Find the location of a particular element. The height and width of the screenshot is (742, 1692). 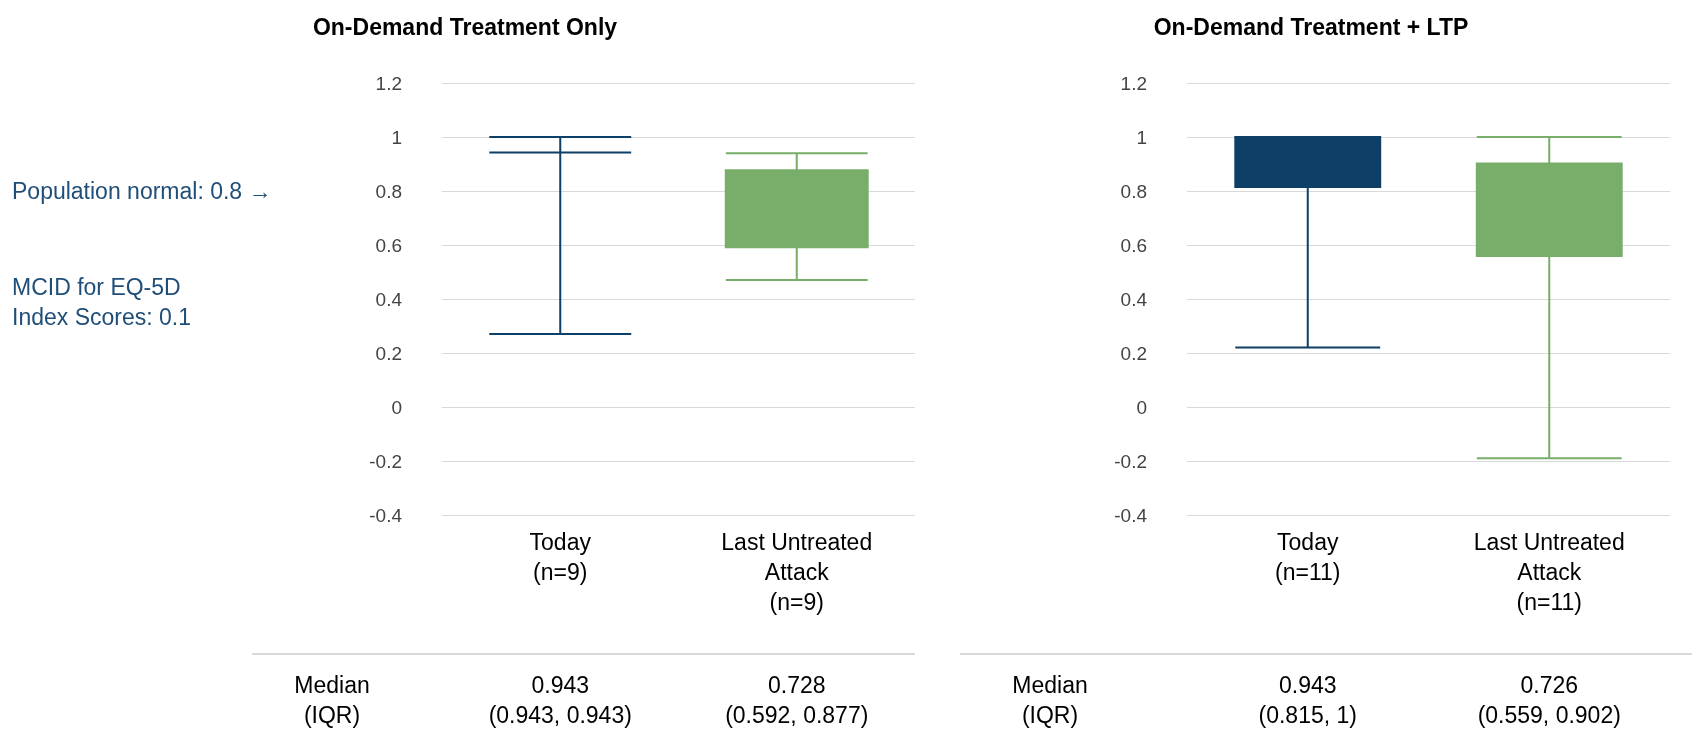

chart-title: On-Demand Treatment + LTP is located at coordinates (1311, 26).